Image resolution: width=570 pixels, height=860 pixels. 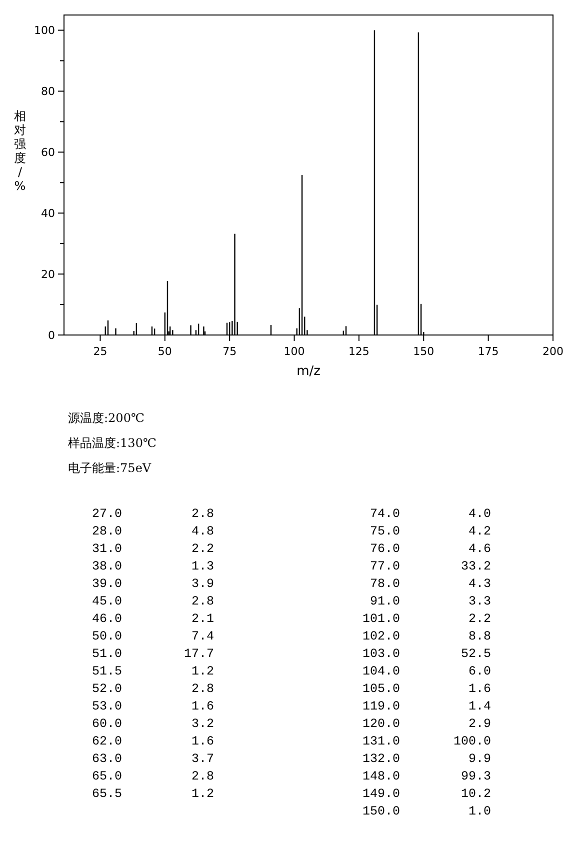 I want to click on text: 105.0, so click(x=381, y=689).